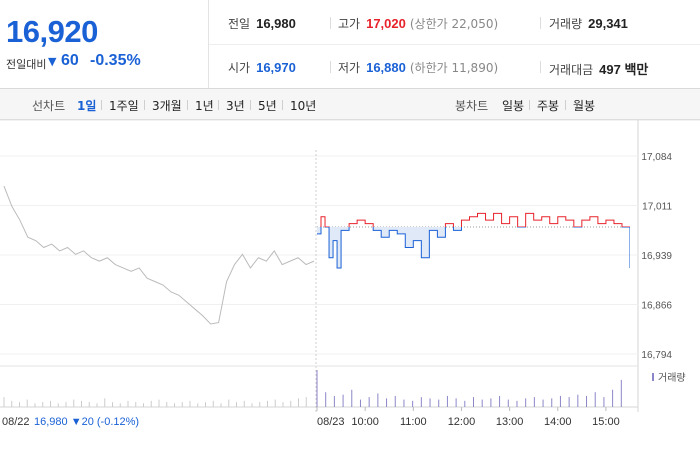  What do you see at coordinates (235, 106) in the screenshot?
I see `tab-3y: 3년` at bounding box center [235, 106].